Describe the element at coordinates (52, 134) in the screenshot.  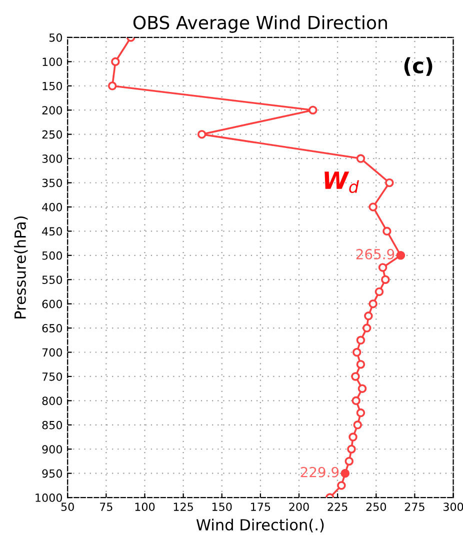
I see `y-tick-label: 250` at that location.